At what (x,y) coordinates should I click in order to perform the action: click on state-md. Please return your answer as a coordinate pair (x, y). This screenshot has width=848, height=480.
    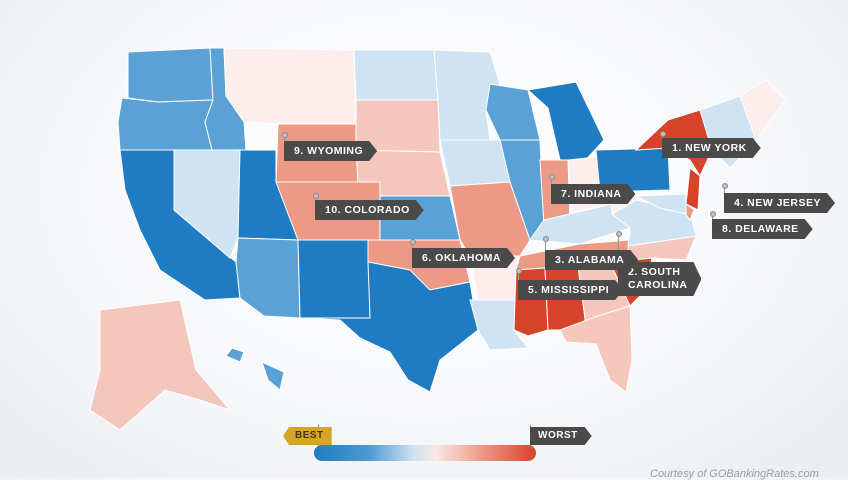
    Looking at the image, I should click on (661, 204).